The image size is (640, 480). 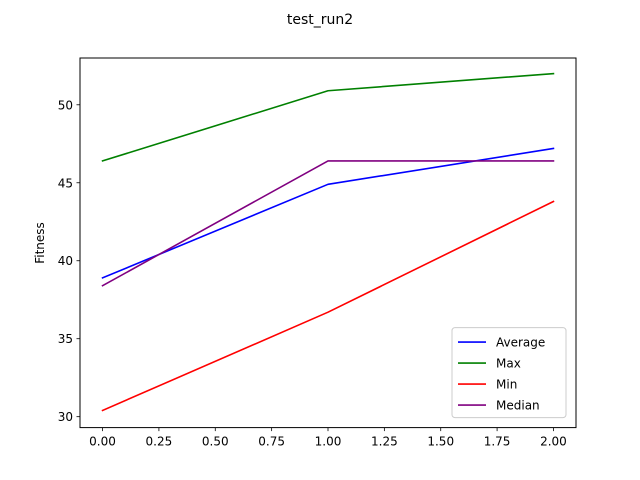 What do you see at coordinates (320, 20) in the screenshot?
I see `chart-title: test_run2` at bounding box center [320, 20].